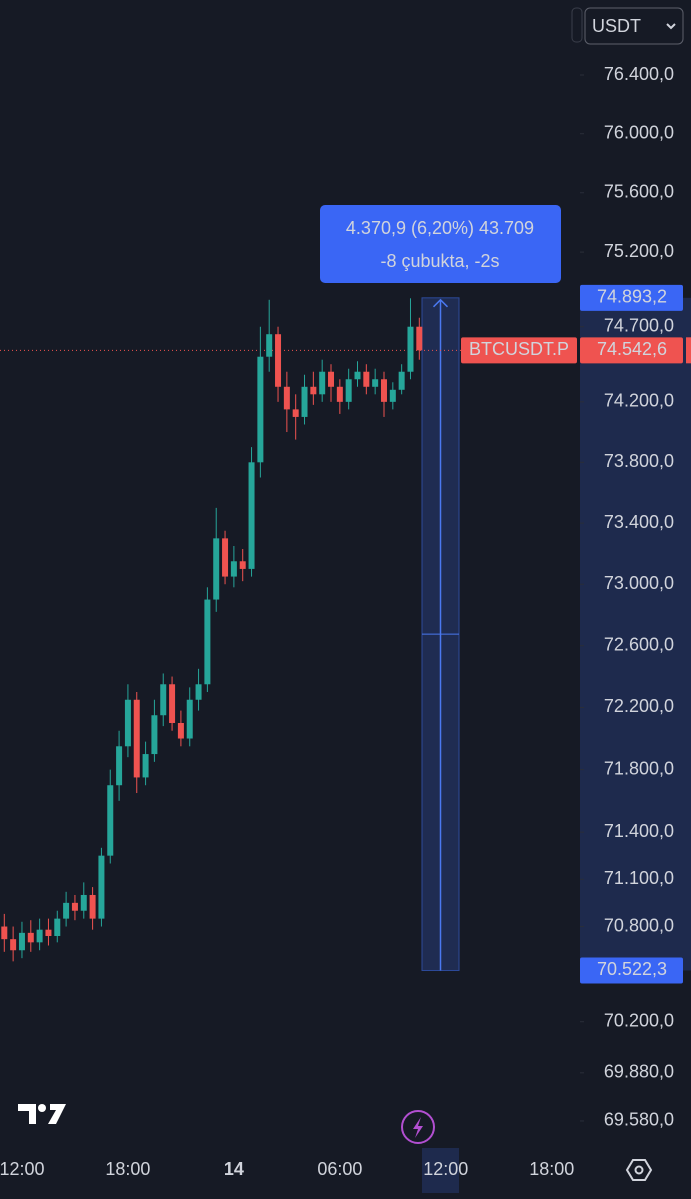  What do you see at coordinates (639, 1120) in the screenshot?
I see `y-tick-label: 69.580,0` at bounding box center [639, 1120].